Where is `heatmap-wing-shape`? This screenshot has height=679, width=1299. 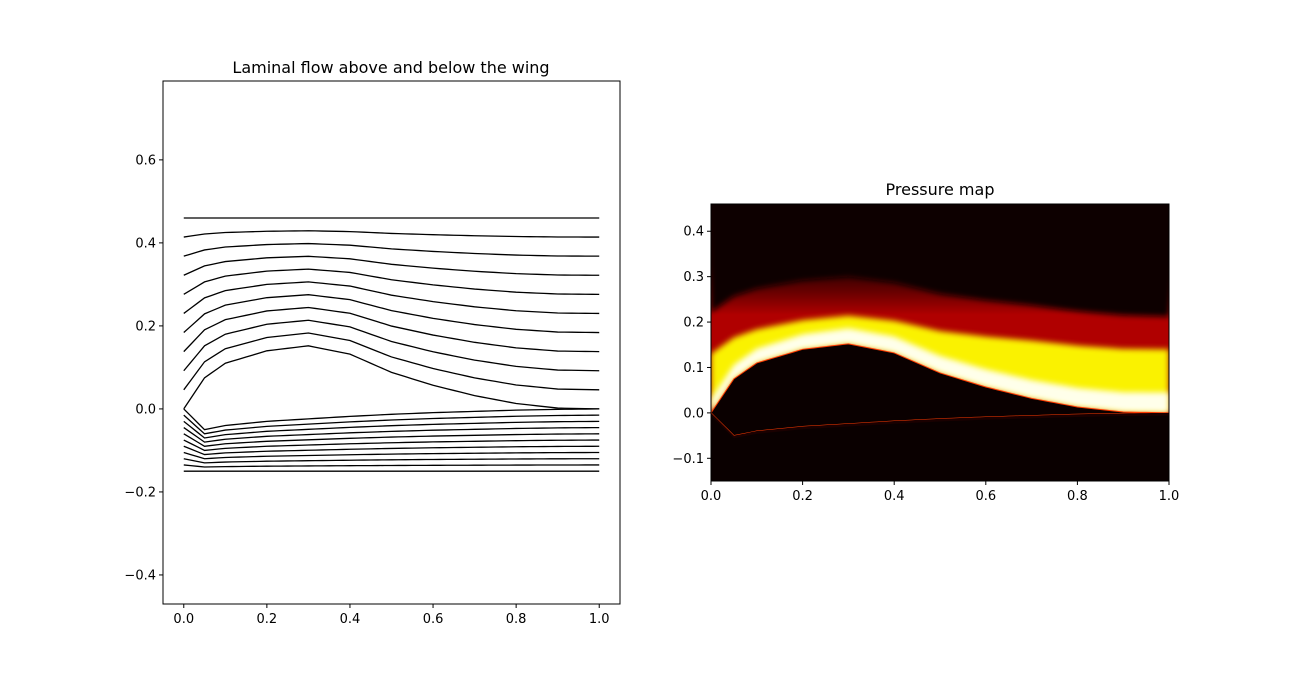 heatmap-wing-shape is located at coordinates (940, 390).